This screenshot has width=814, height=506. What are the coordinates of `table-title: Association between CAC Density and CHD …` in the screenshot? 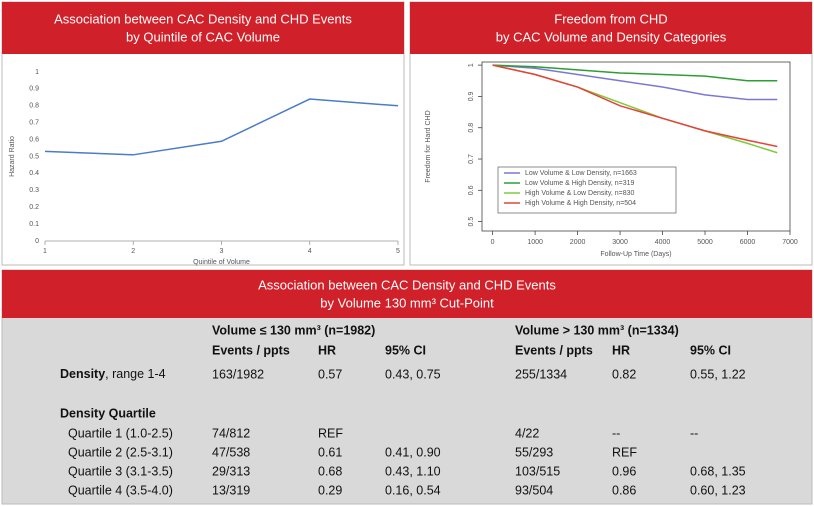 It's located at (407, 284).